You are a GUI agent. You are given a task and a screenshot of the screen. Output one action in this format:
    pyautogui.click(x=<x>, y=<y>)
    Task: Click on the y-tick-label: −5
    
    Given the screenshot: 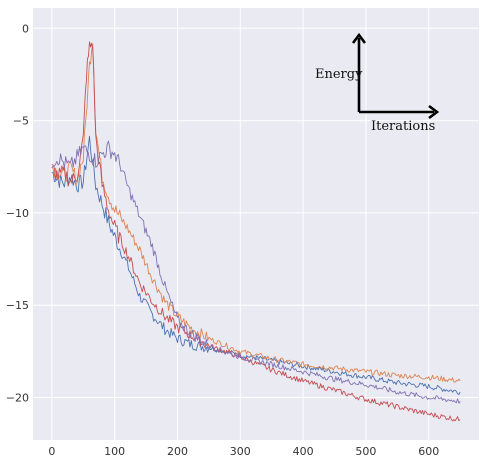 What is the action you would take?
    pyautogui.click(x=21, y=121)
    